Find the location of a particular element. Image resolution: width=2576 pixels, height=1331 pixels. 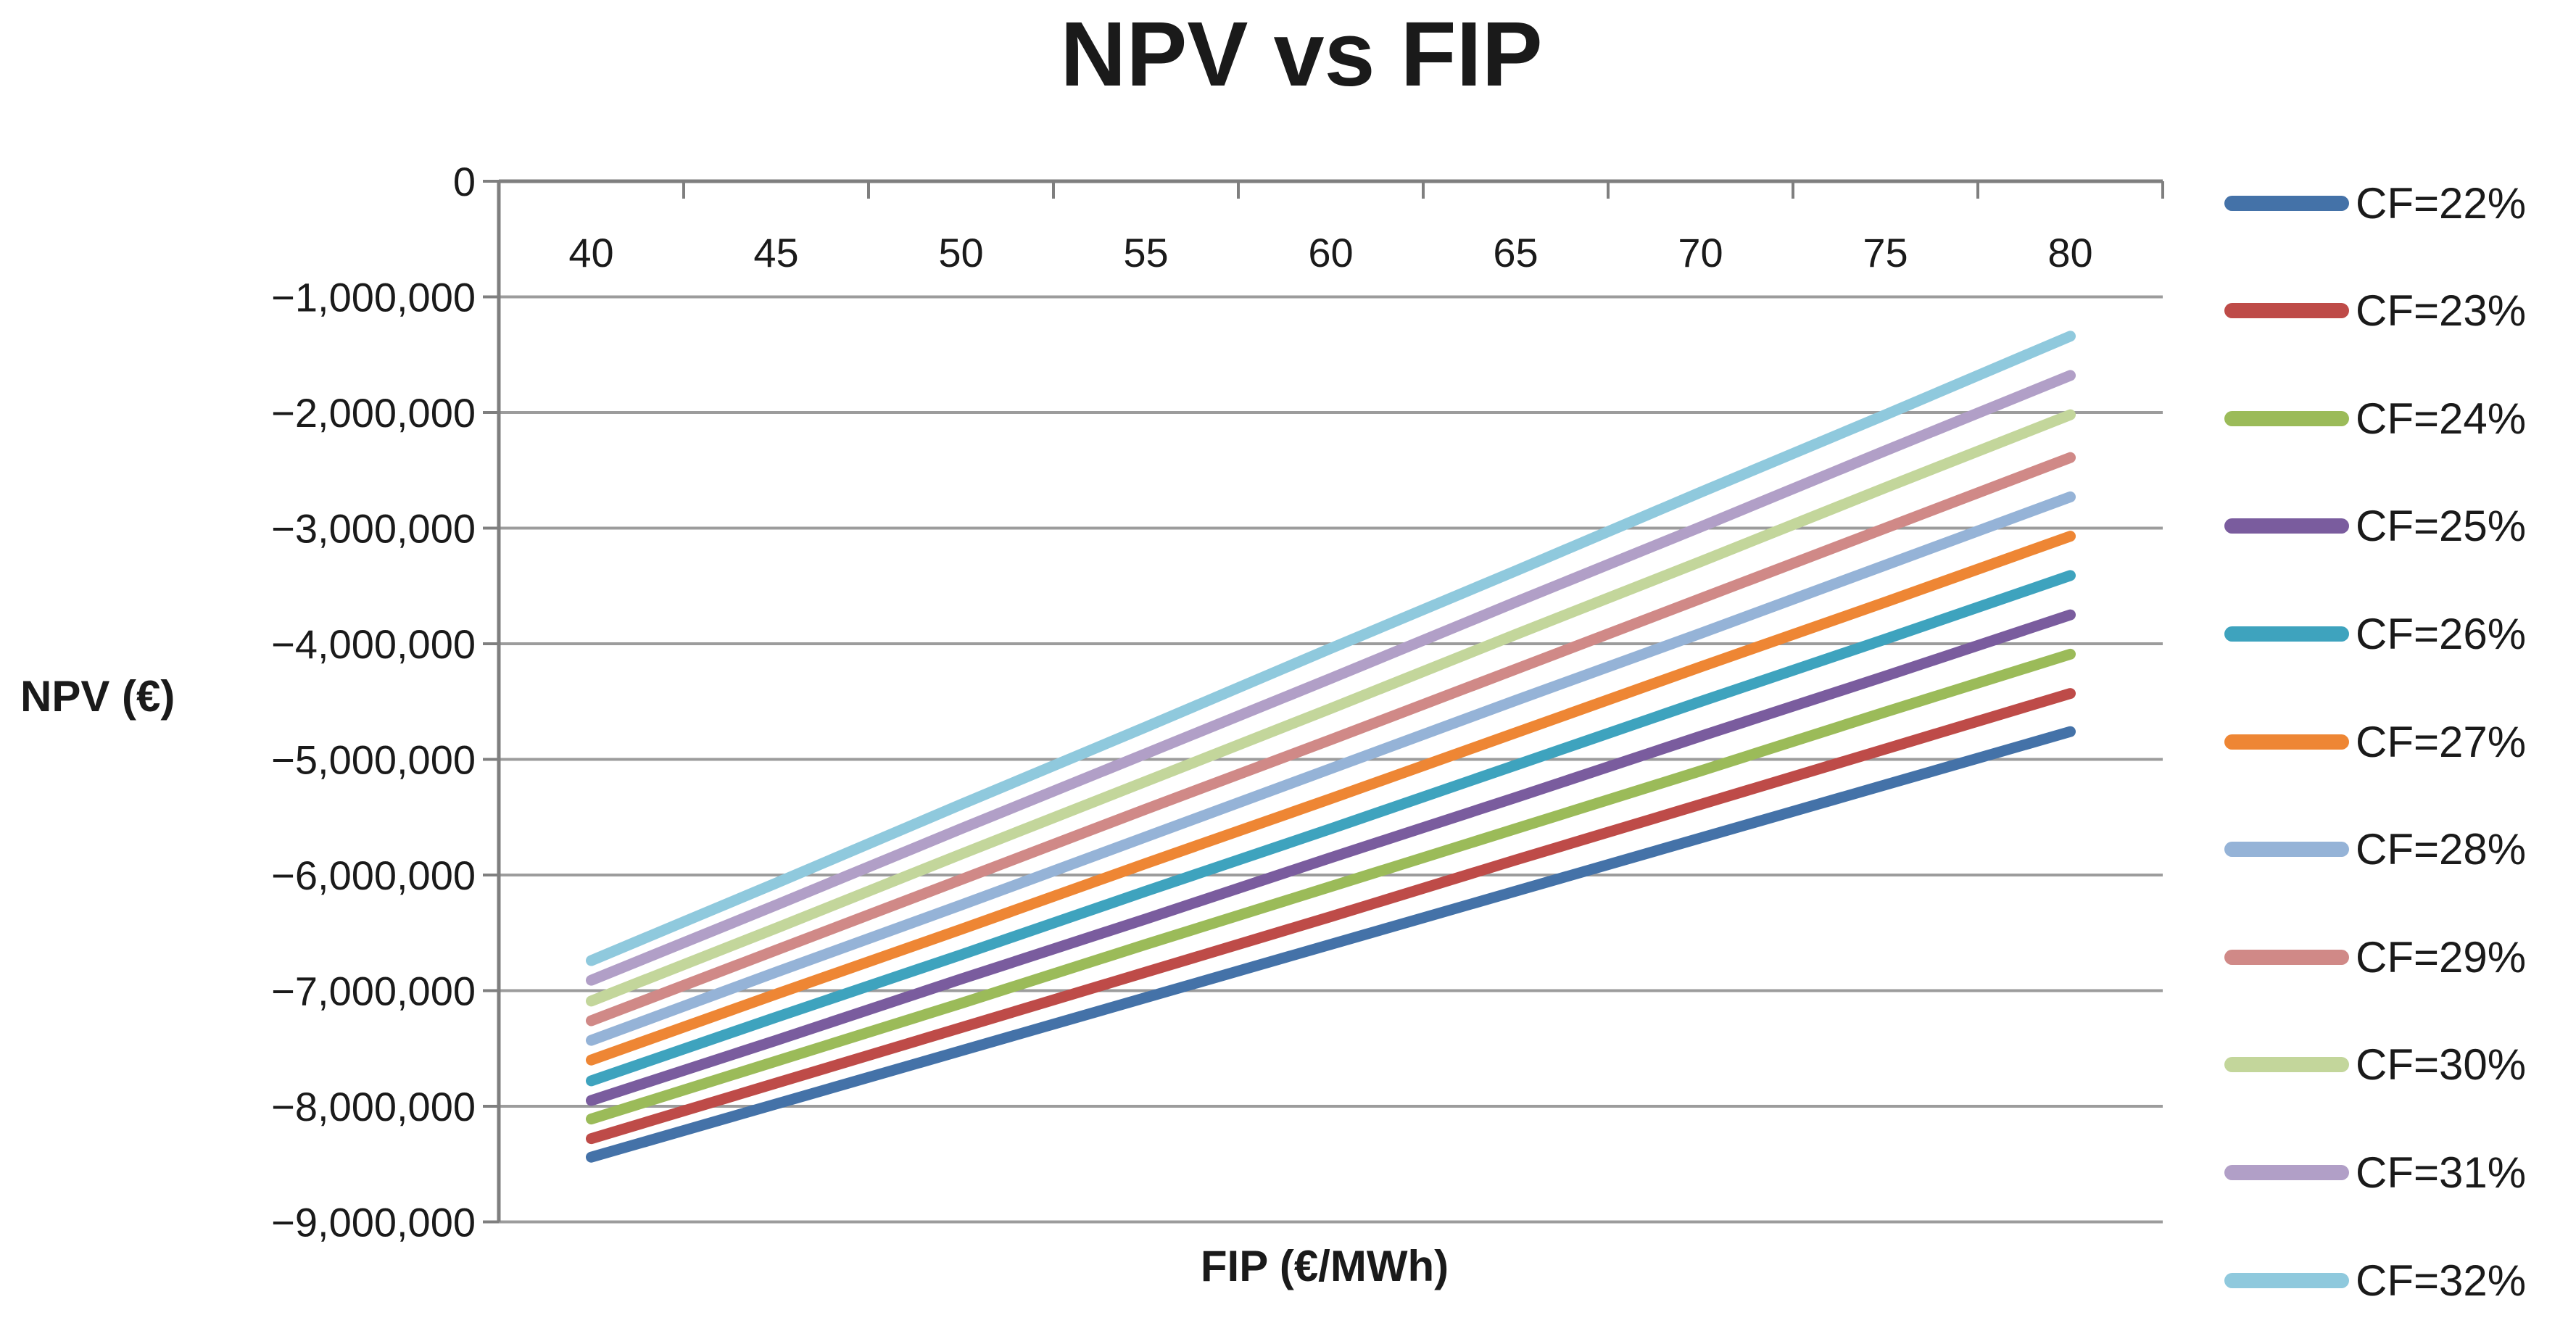

legend-item: CF=26% is located at coordinates (2375, 633).